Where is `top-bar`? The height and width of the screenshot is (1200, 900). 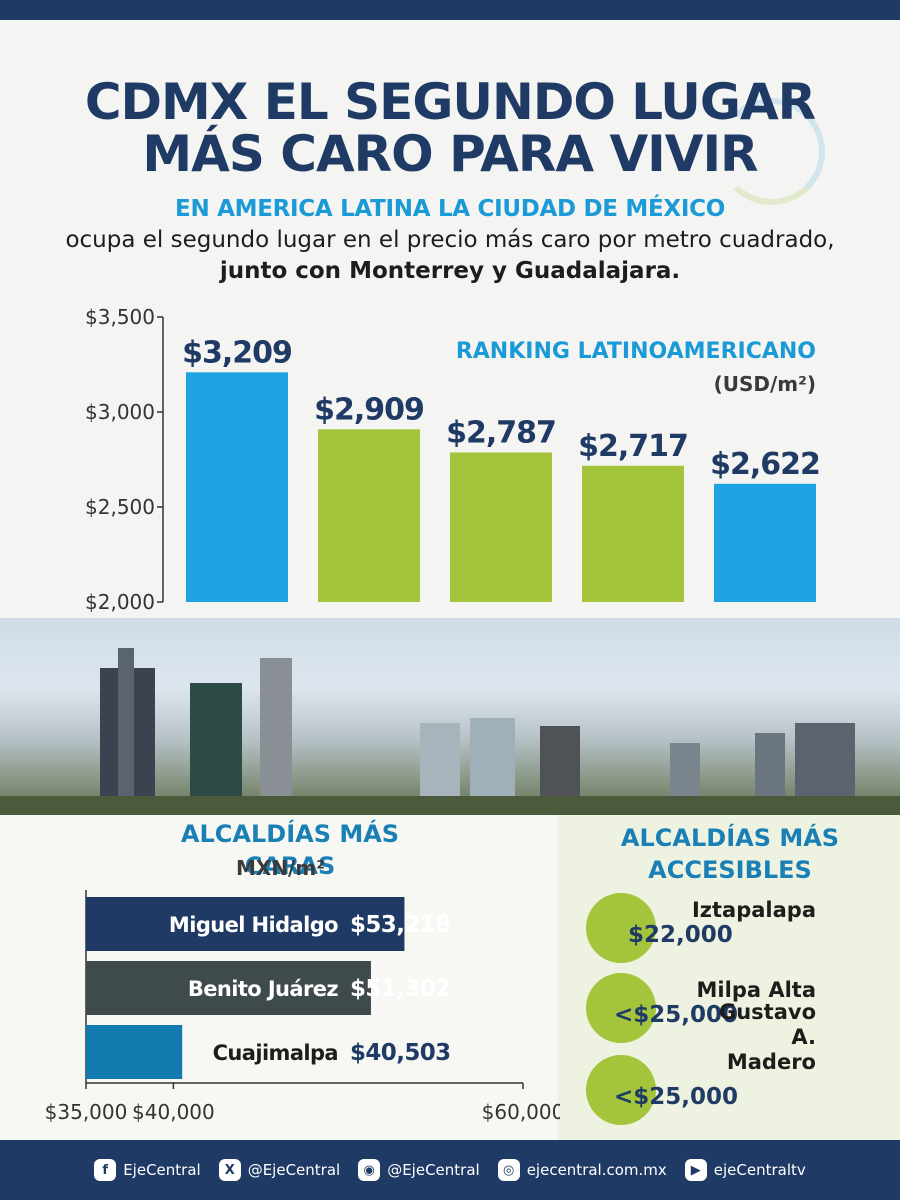
top-bar is located at coordinates (450, 10).